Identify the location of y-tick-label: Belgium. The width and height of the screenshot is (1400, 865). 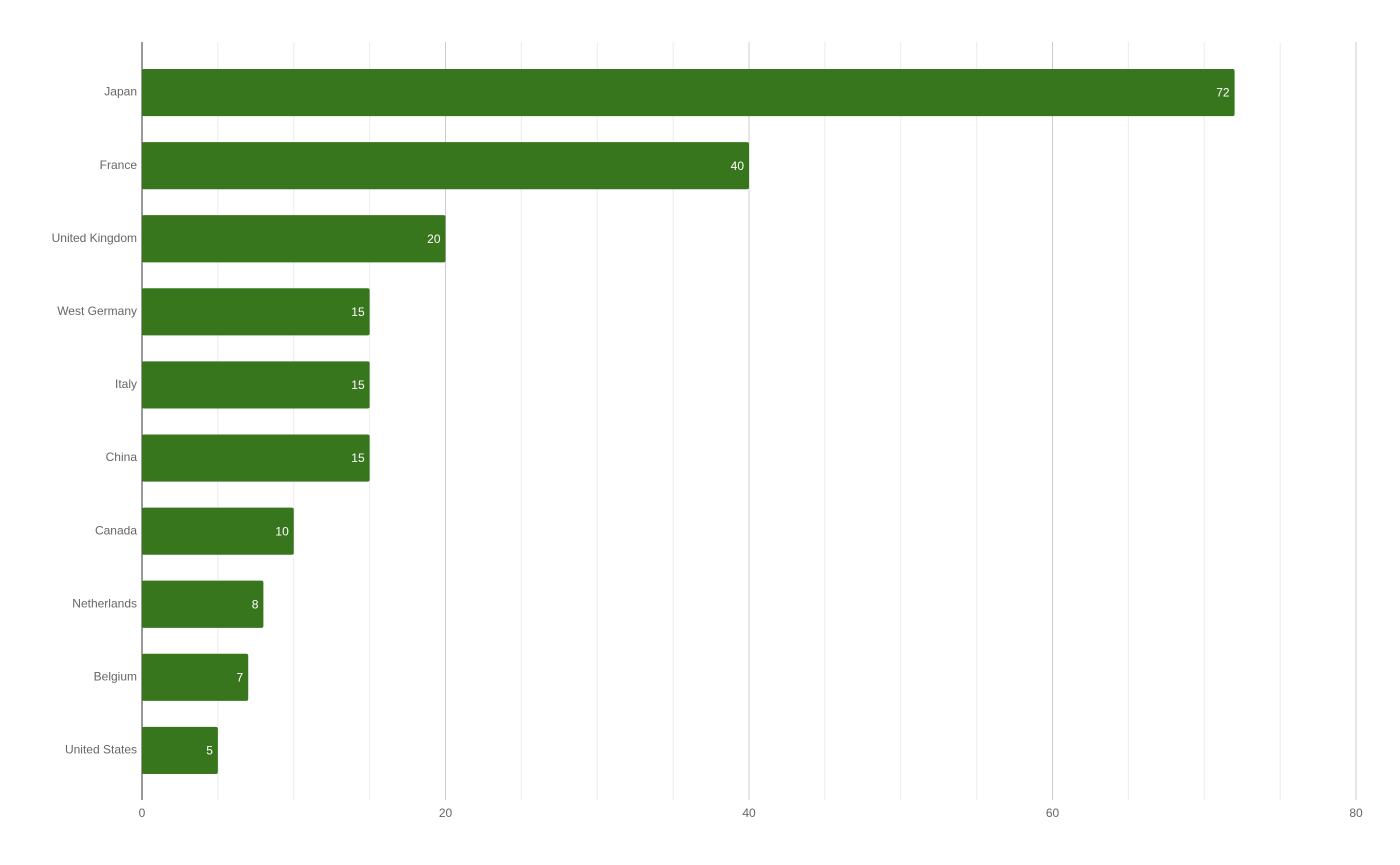
(115, 677).